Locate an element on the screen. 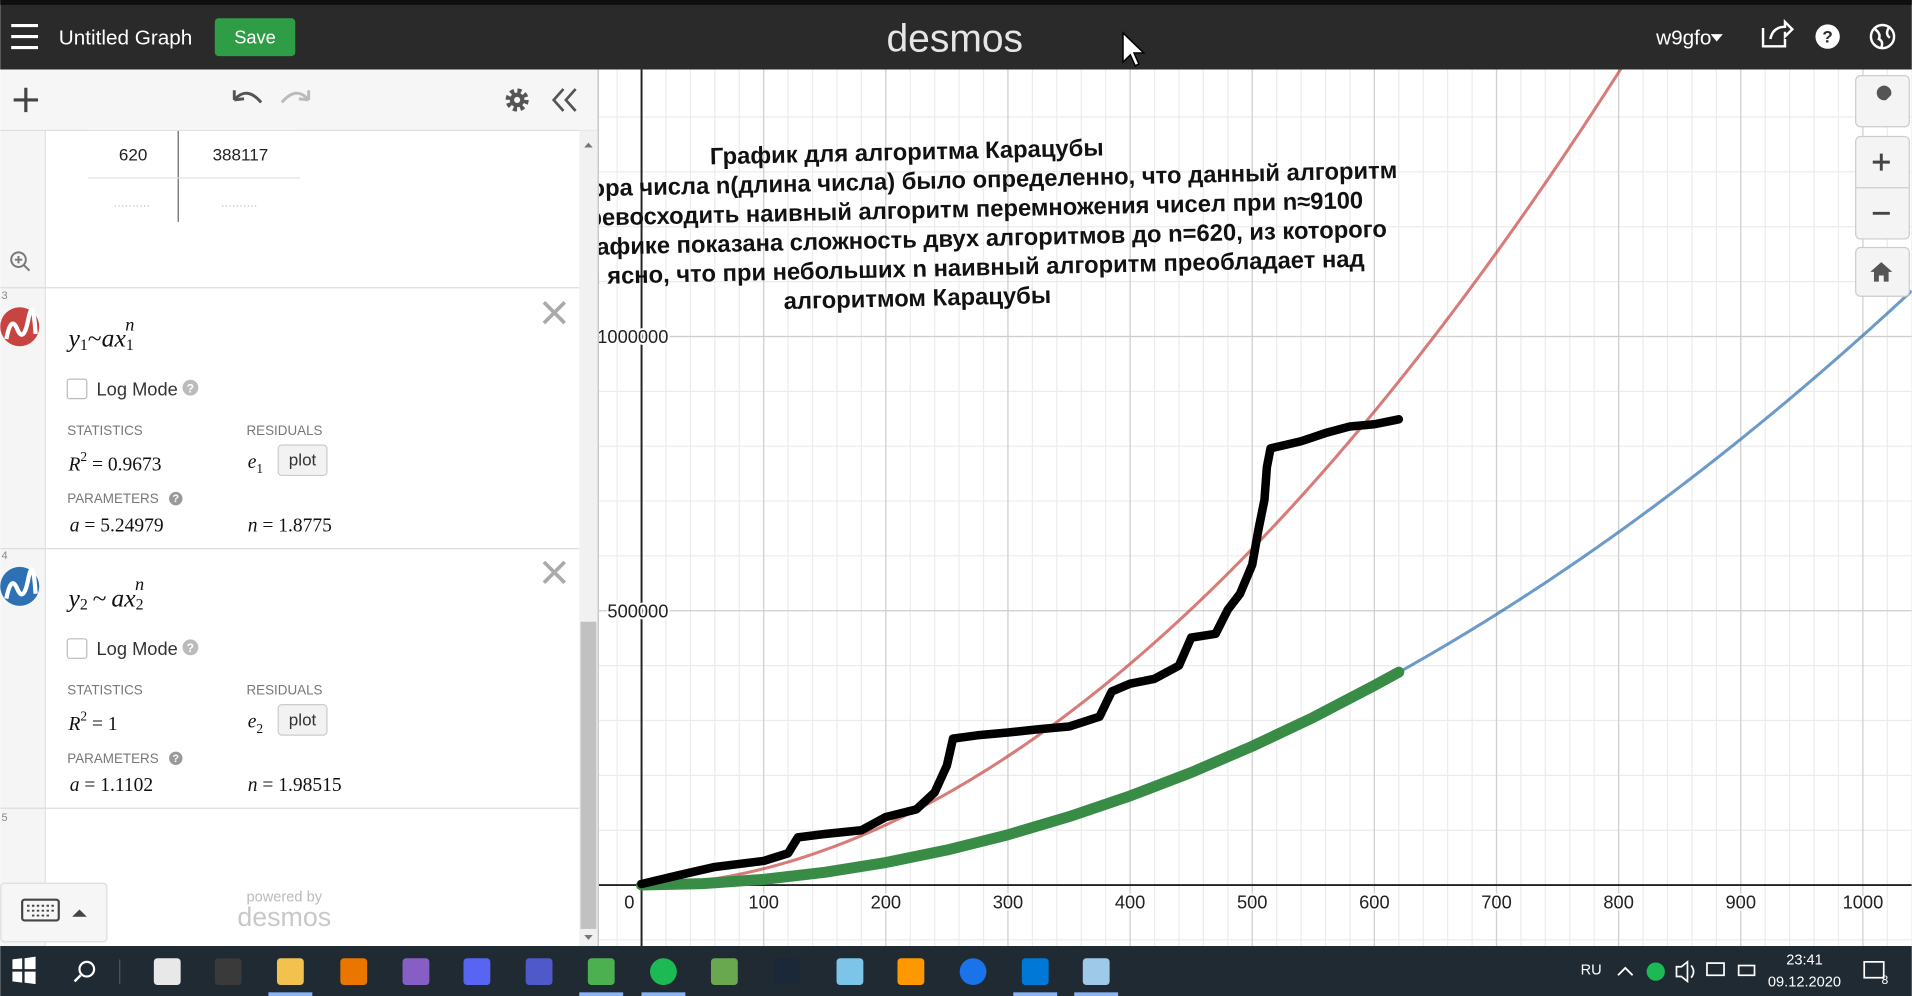 Image resolution: width=1912 pixels, height=996 pixels. keyboard-button is located at coordinates (54, 912).